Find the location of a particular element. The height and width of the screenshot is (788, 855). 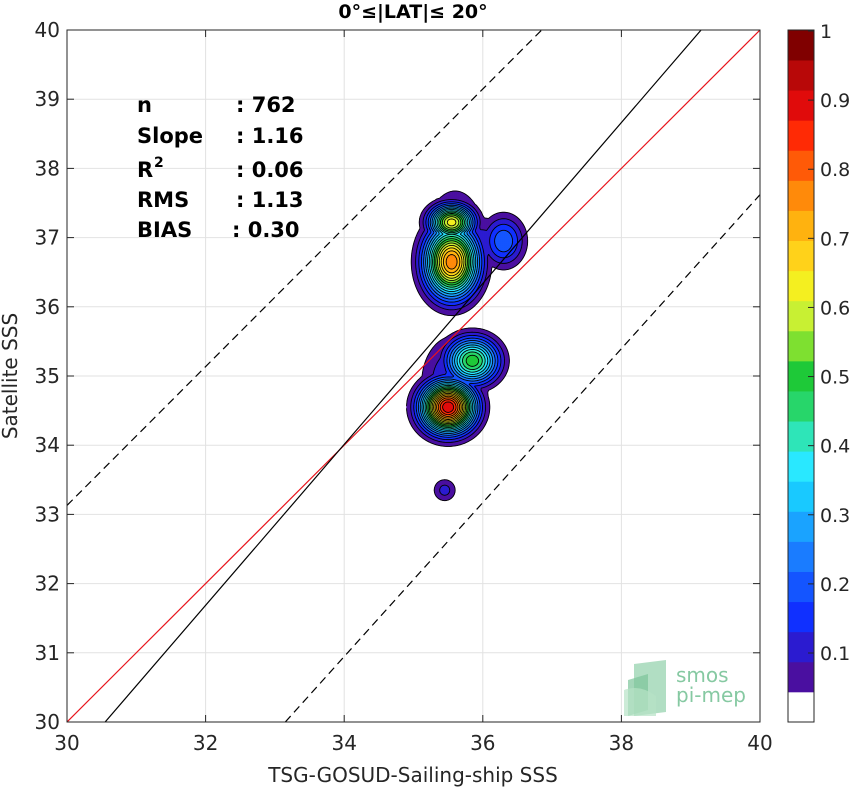

stat-value: : 762 is located at coordinates (266, 105).